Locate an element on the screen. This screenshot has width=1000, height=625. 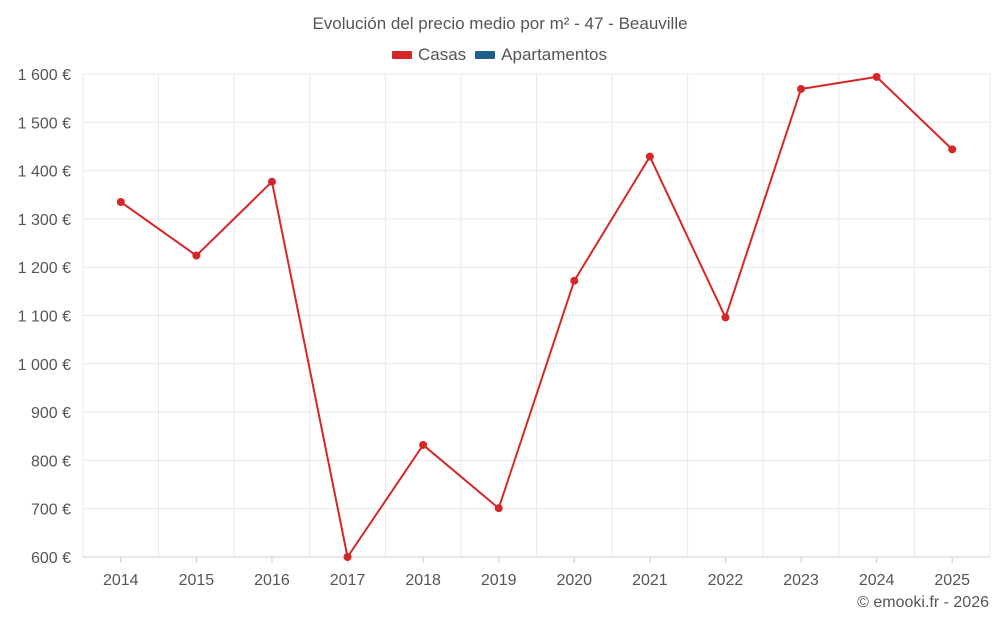
data-point-2014 is located at coordinates (120, 201).